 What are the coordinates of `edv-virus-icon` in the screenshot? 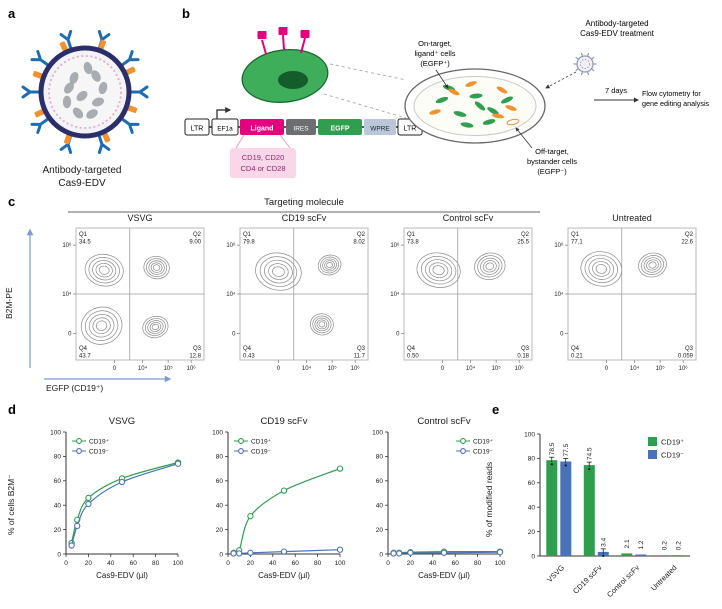 It's located at (585, 64).